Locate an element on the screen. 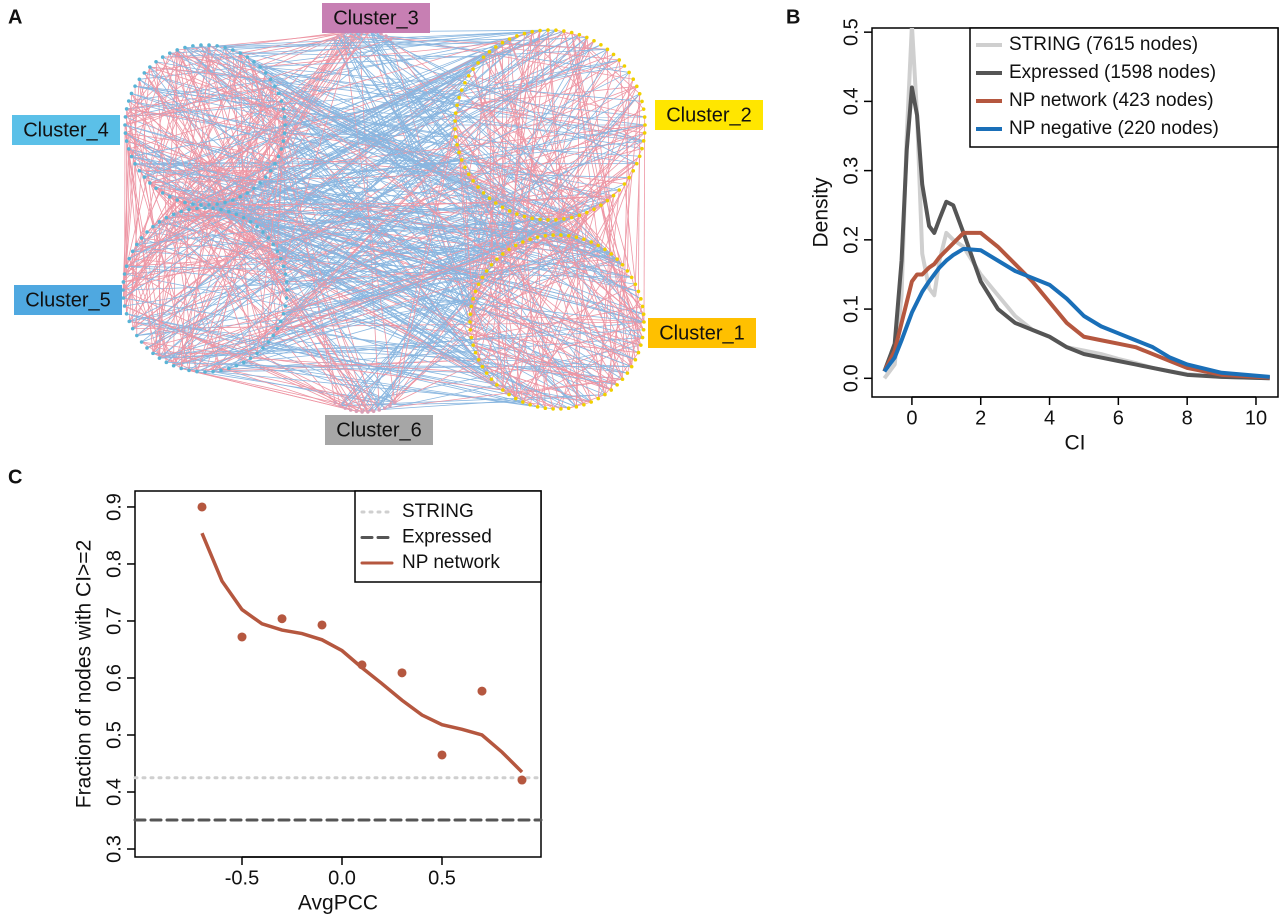  y-tick-label: 0.6 is located at coordinates (114, 678).